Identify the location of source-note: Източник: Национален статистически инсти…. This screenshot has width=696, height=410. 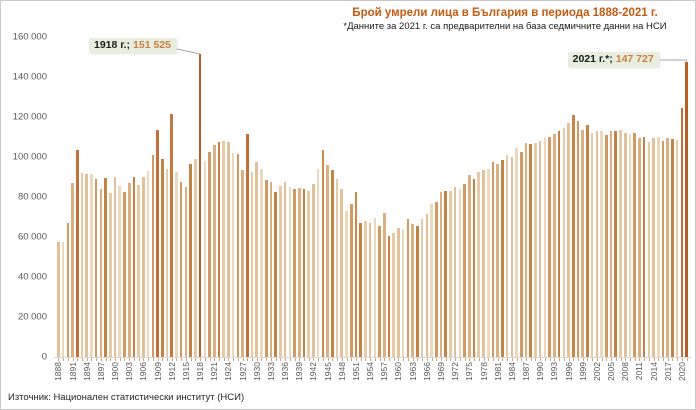
(126, 397).